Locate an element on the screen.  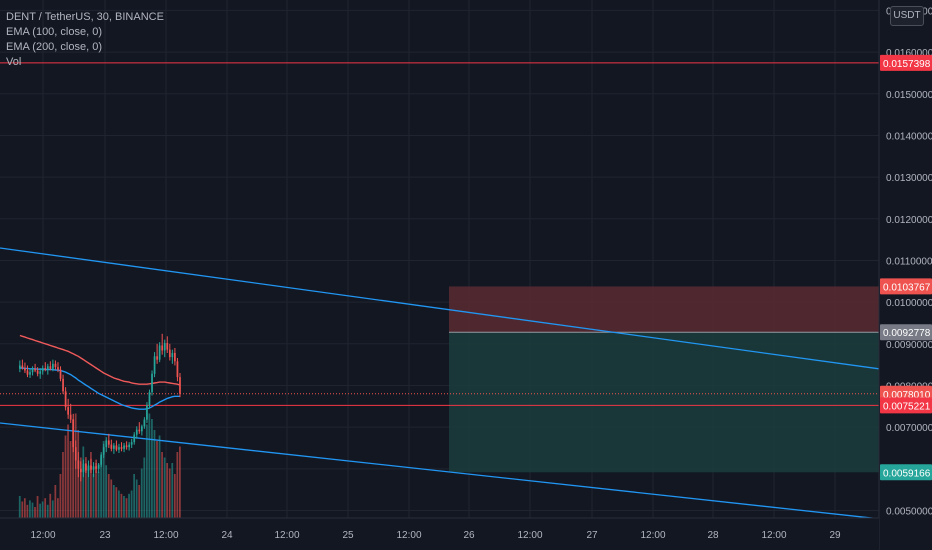
price-tick-label: 0.0110000 is located at coordinates (909, 261).